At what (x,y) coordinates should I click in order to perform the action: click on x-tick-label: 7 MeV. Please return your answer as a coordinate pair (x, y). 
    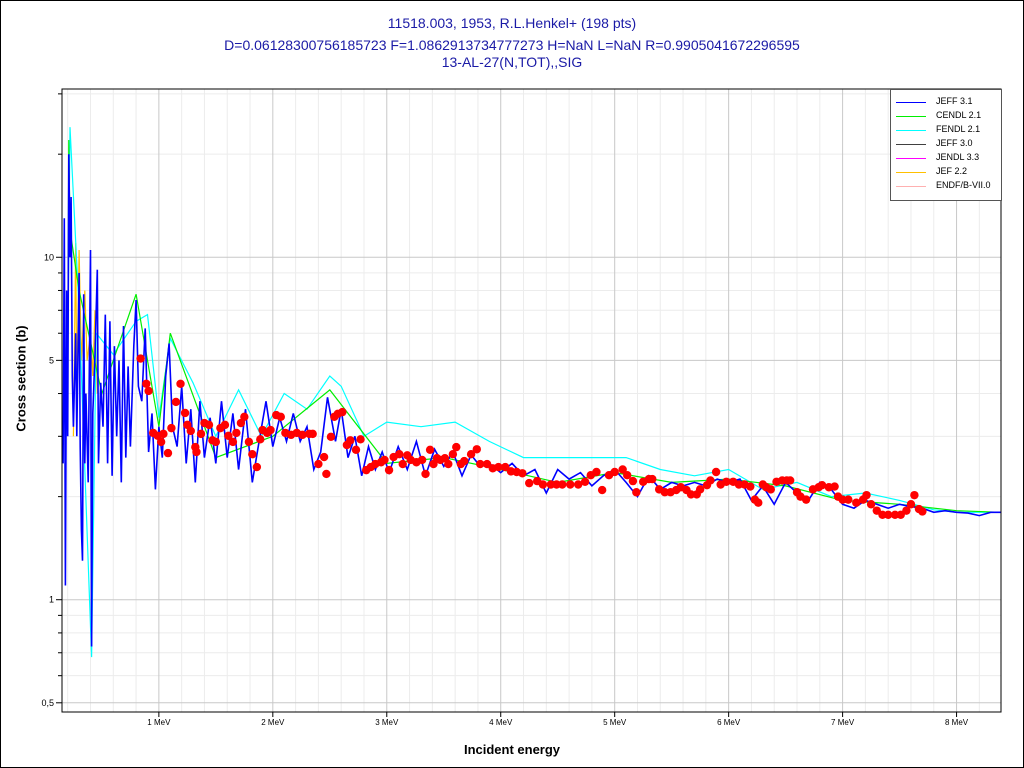
    Looking at the image, I should click on (843, 722).